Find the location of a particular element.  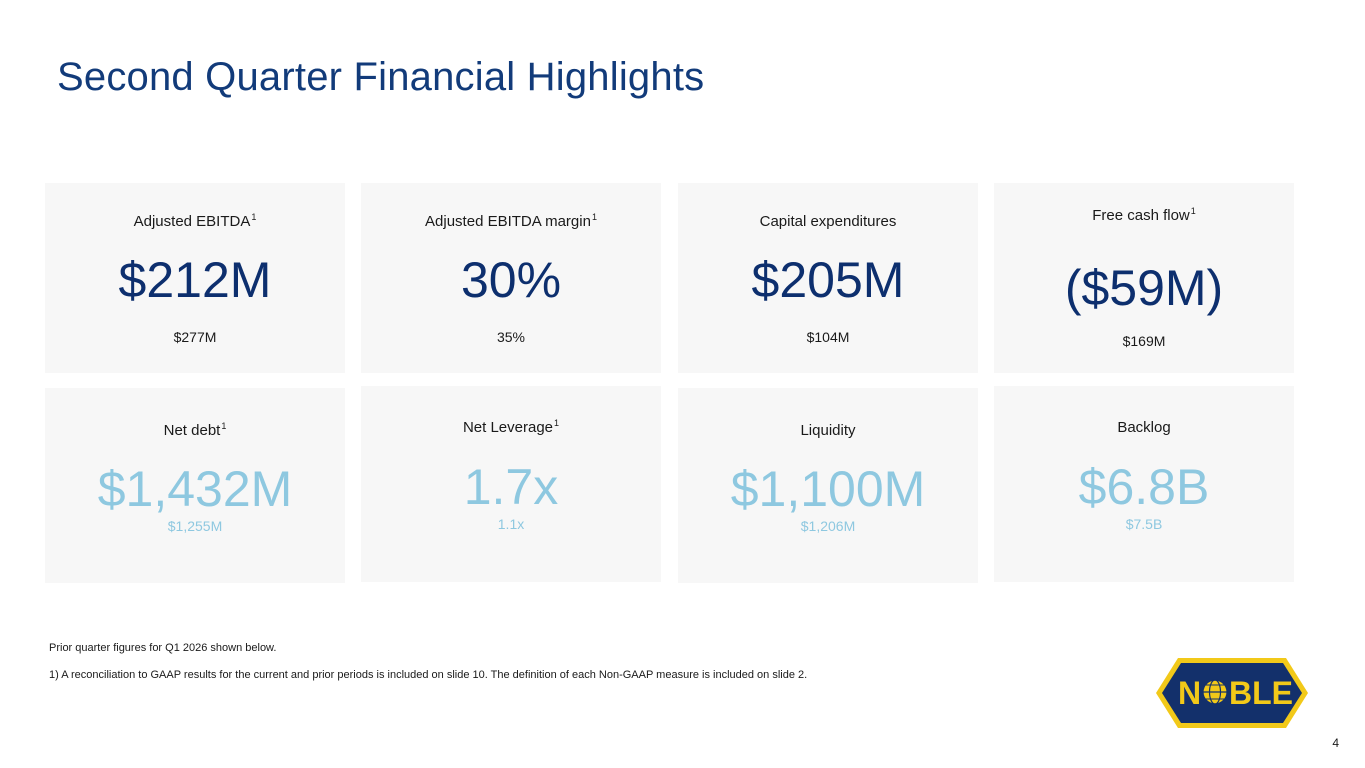

metric-value: $212M is located at coordinates (195, 280).